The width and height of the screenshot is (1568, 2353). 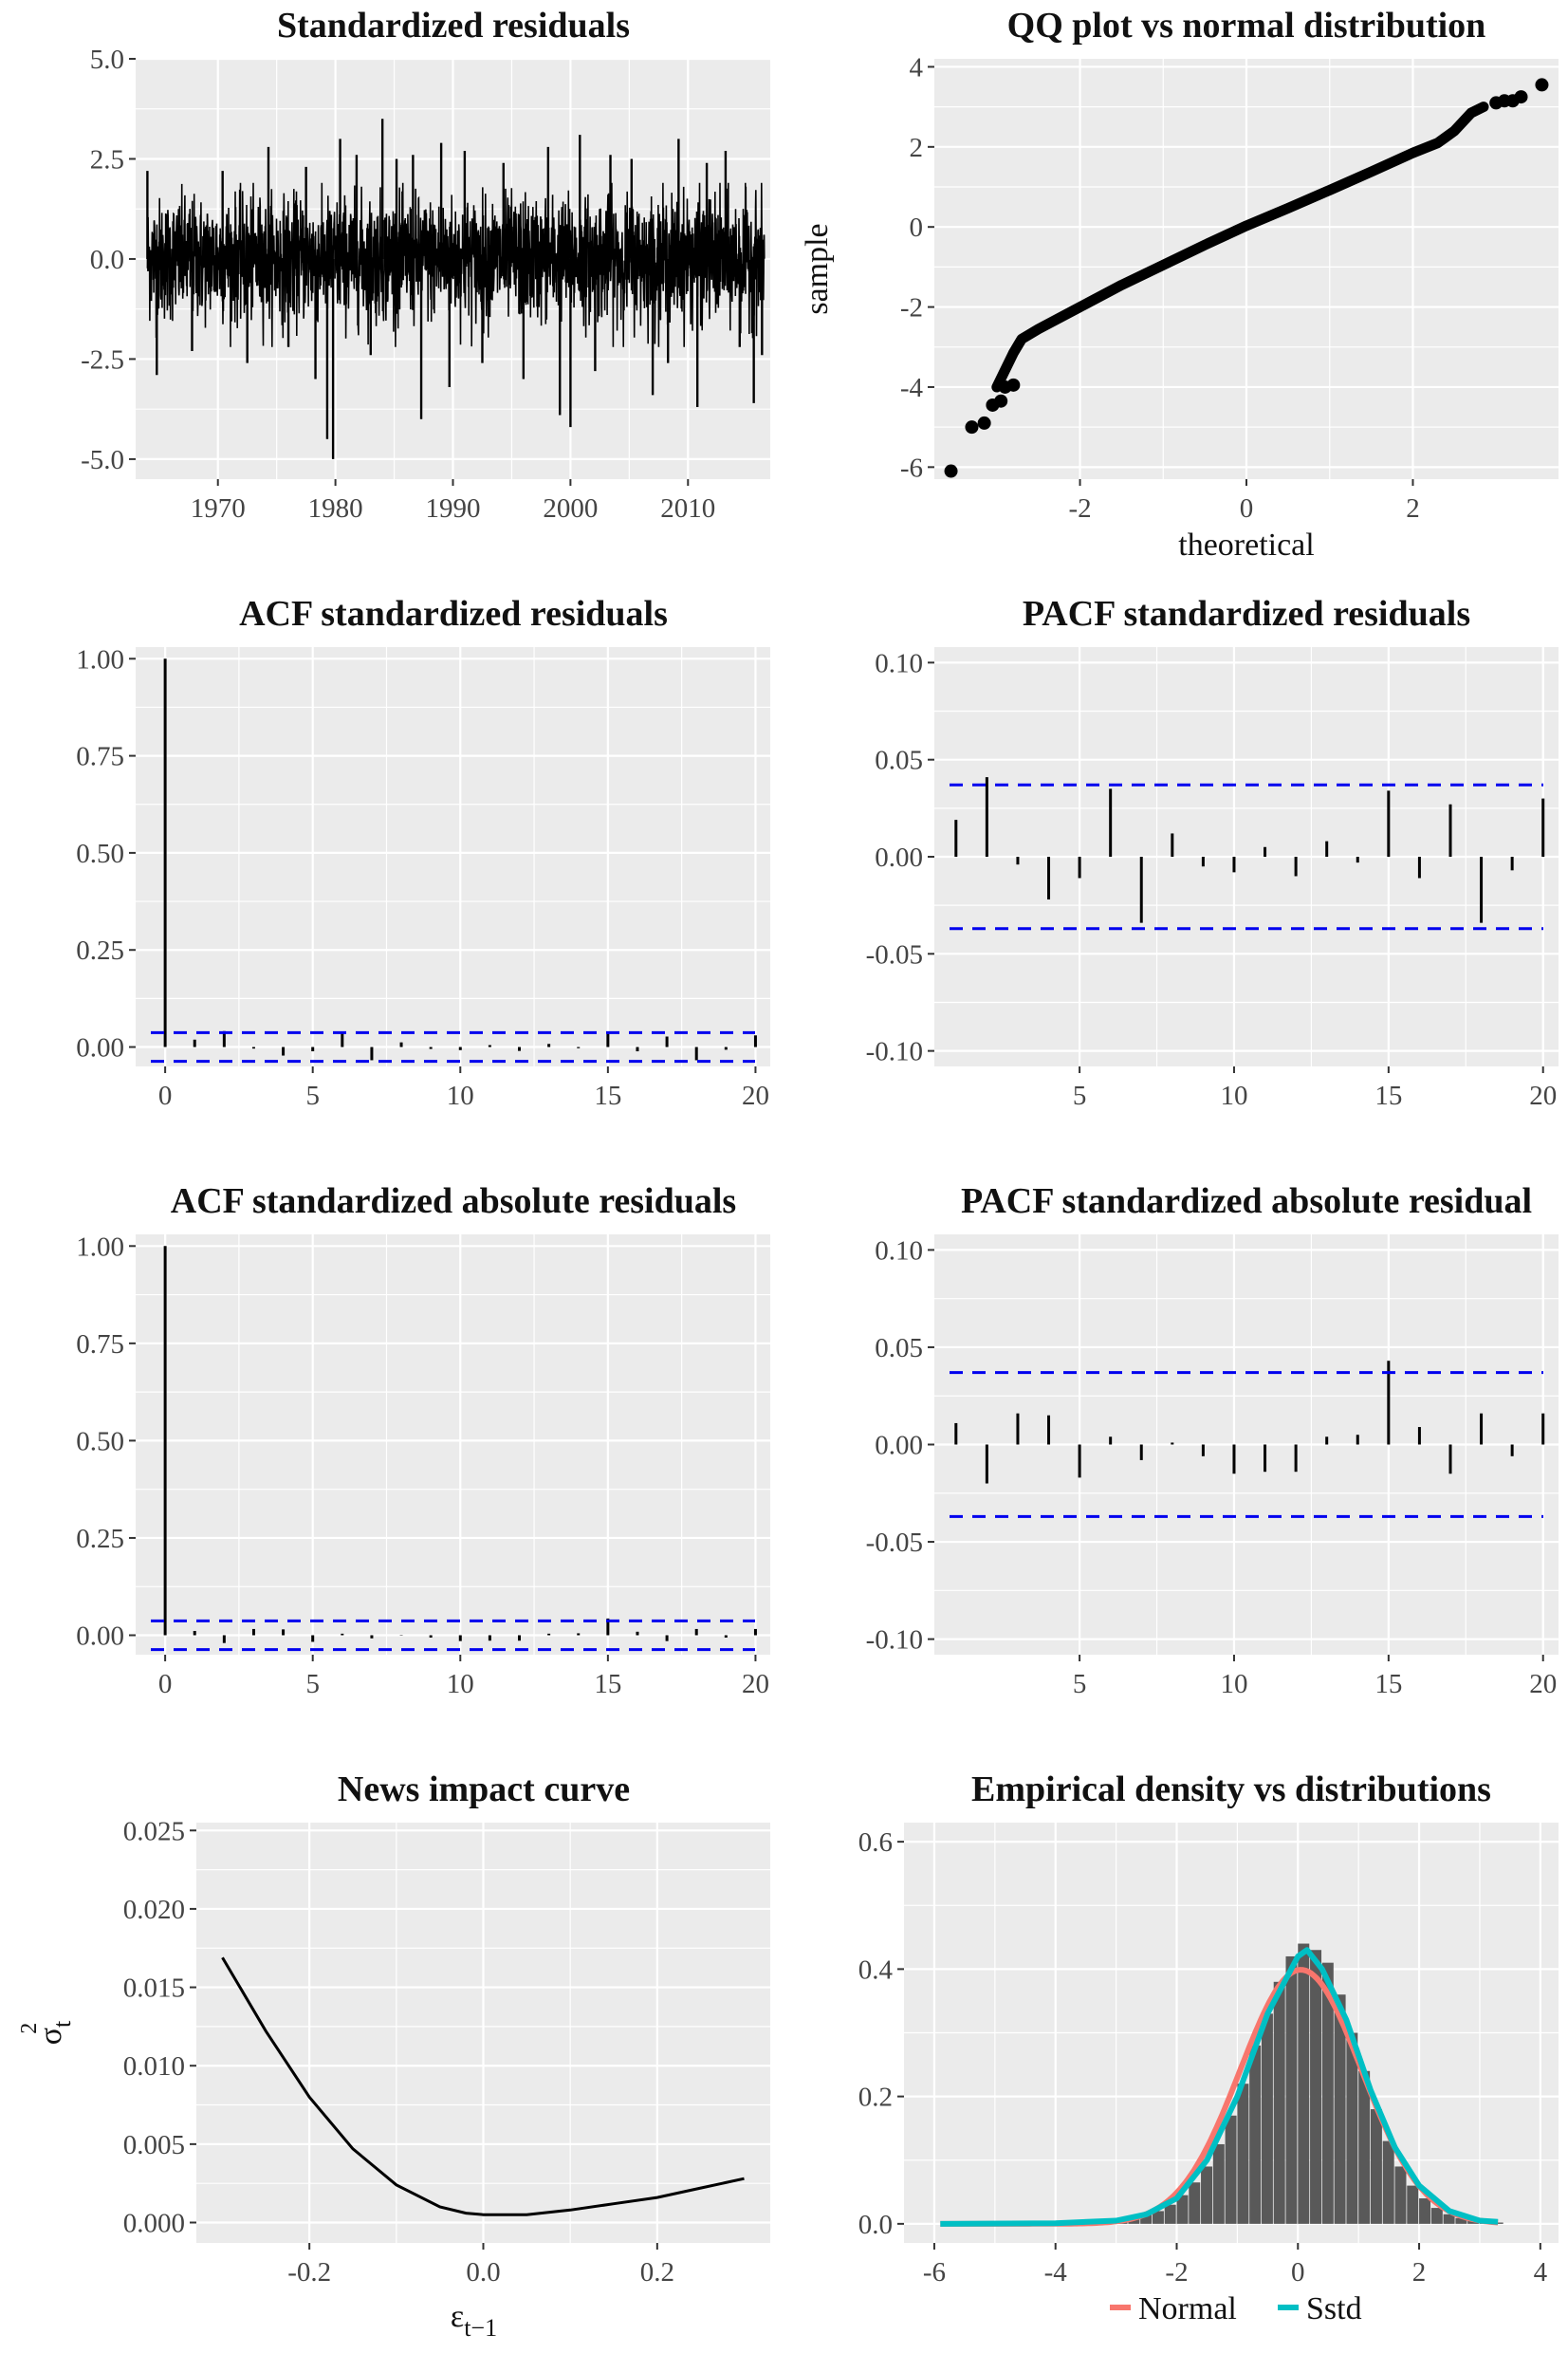 What do you see at coordinates (154, 1831) in the screenshot?
I see `y-tick-label: 0.025` at bounding box center [154, 1831].